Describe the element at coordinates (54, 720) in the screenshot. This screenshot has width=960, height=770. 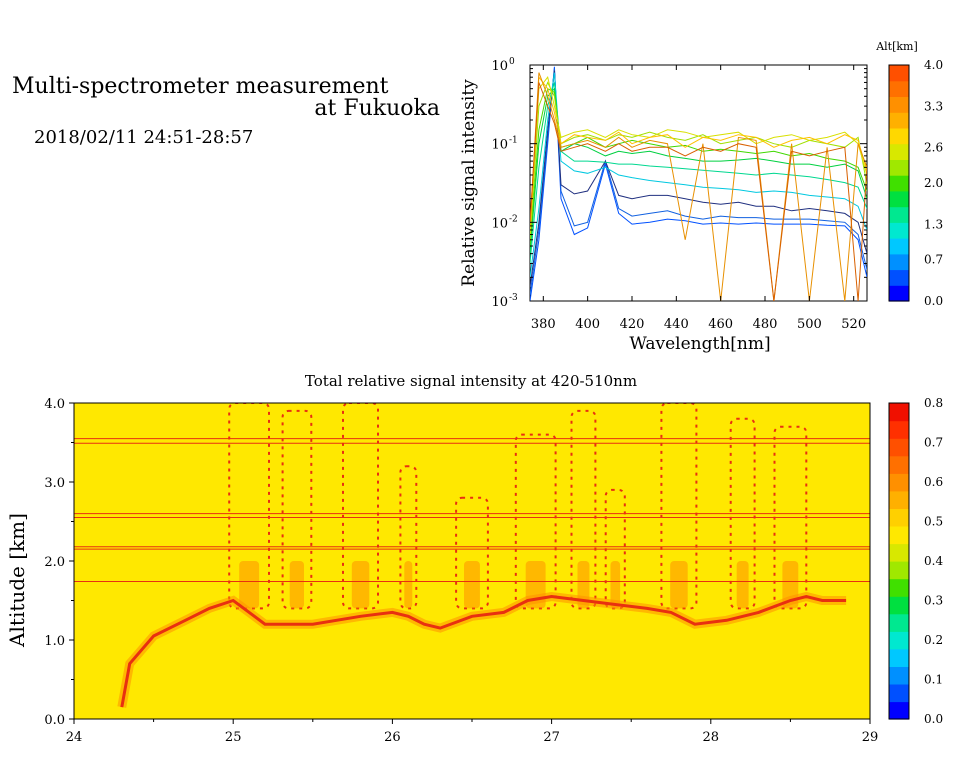
I see `heatmap-y-tick-label: 0.0` at that location.